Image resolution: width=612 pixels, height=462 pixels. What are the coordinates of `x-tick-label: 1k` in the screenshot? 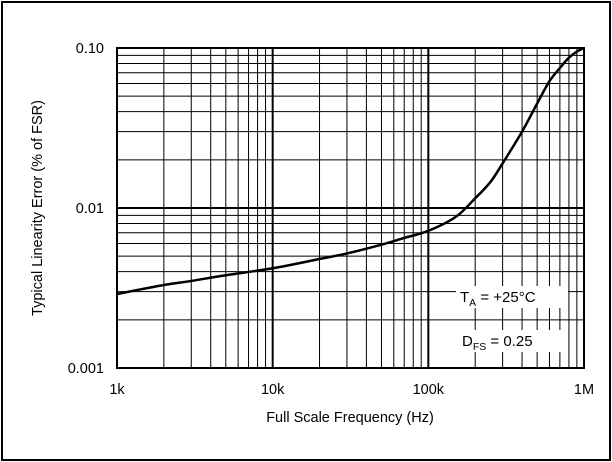 It's located at (117, 390).